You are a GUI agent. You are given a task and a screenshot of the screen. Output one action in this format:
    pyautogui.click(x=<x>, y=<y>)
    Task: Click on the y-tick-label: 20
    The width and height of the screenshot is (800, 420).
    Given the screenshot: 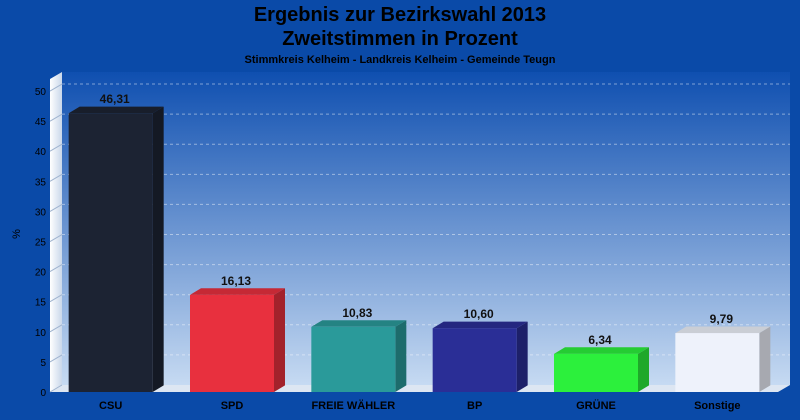 What is the action you would take?
    pyautogui.click(x=41, y=273)
    